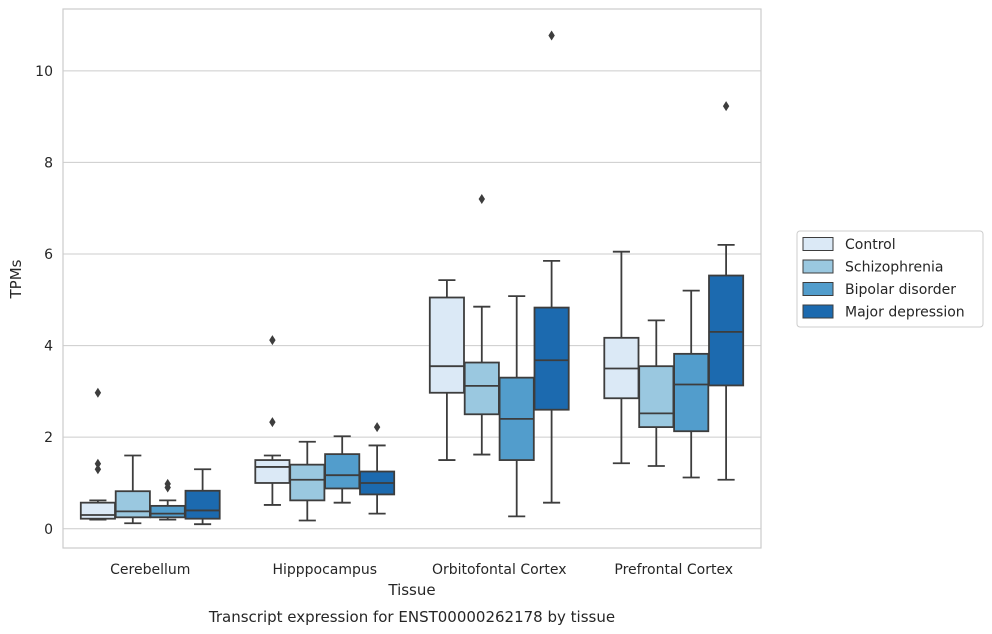 The image size is (992, 634). Describe the element at coordinates (48, 347) in the screenshot. I see `y-tick-label: 4` at that location.